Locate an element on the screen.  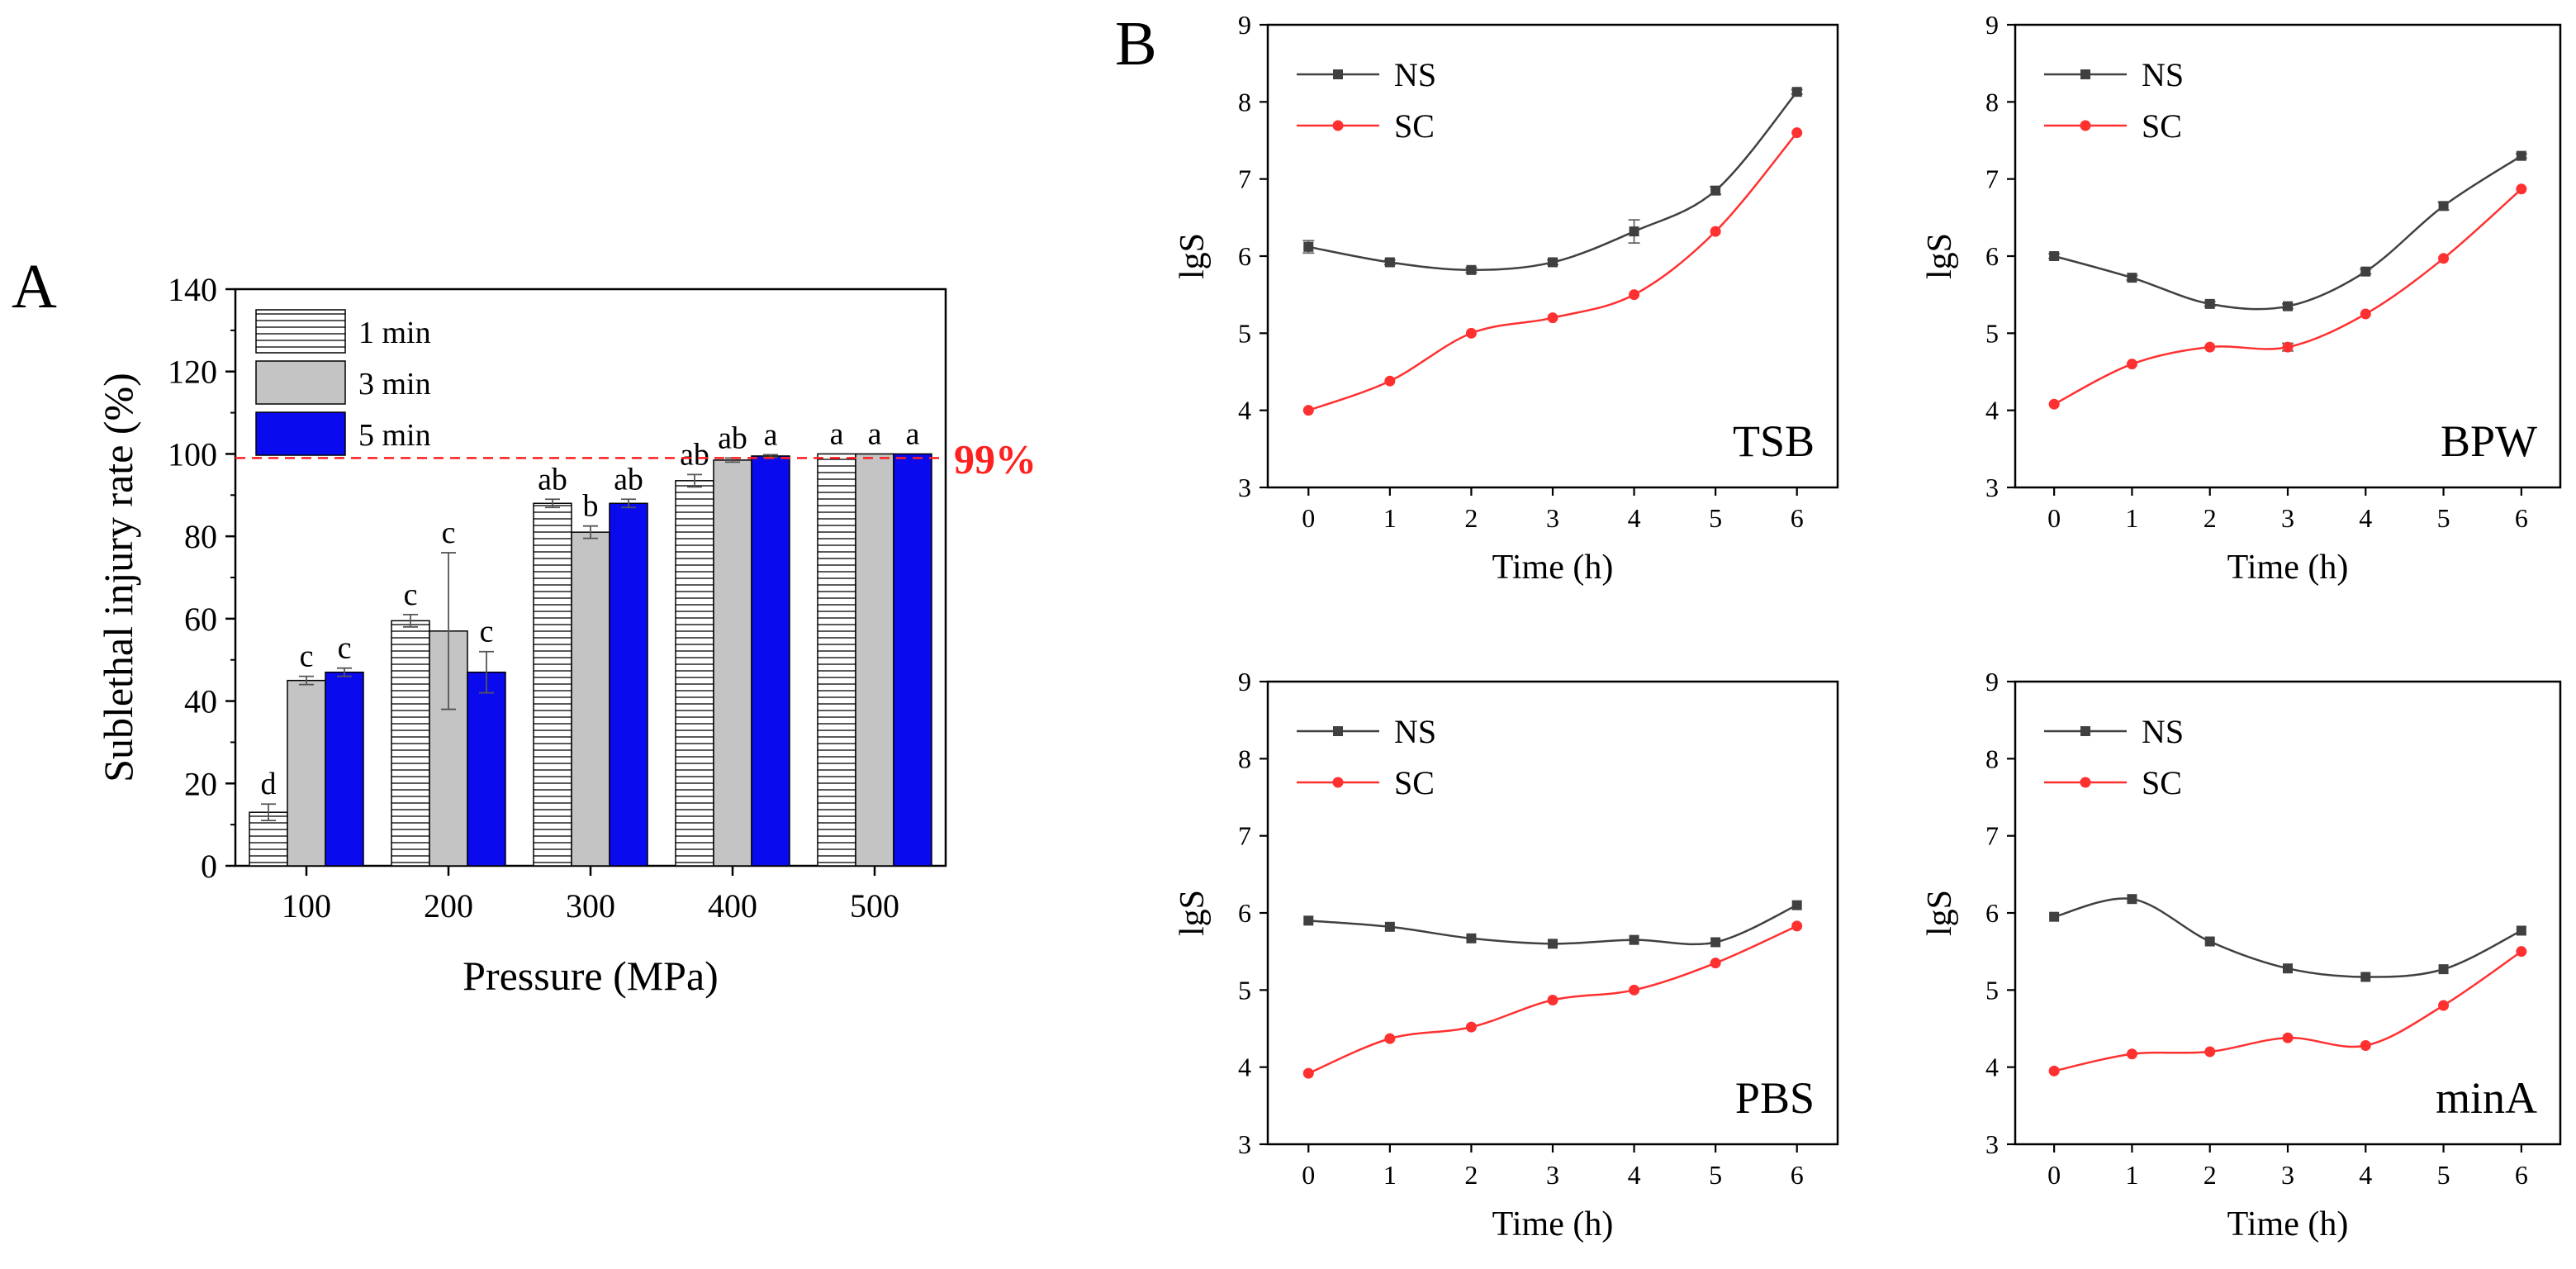
significance-letter: ab is located at coordinates (694, 454).